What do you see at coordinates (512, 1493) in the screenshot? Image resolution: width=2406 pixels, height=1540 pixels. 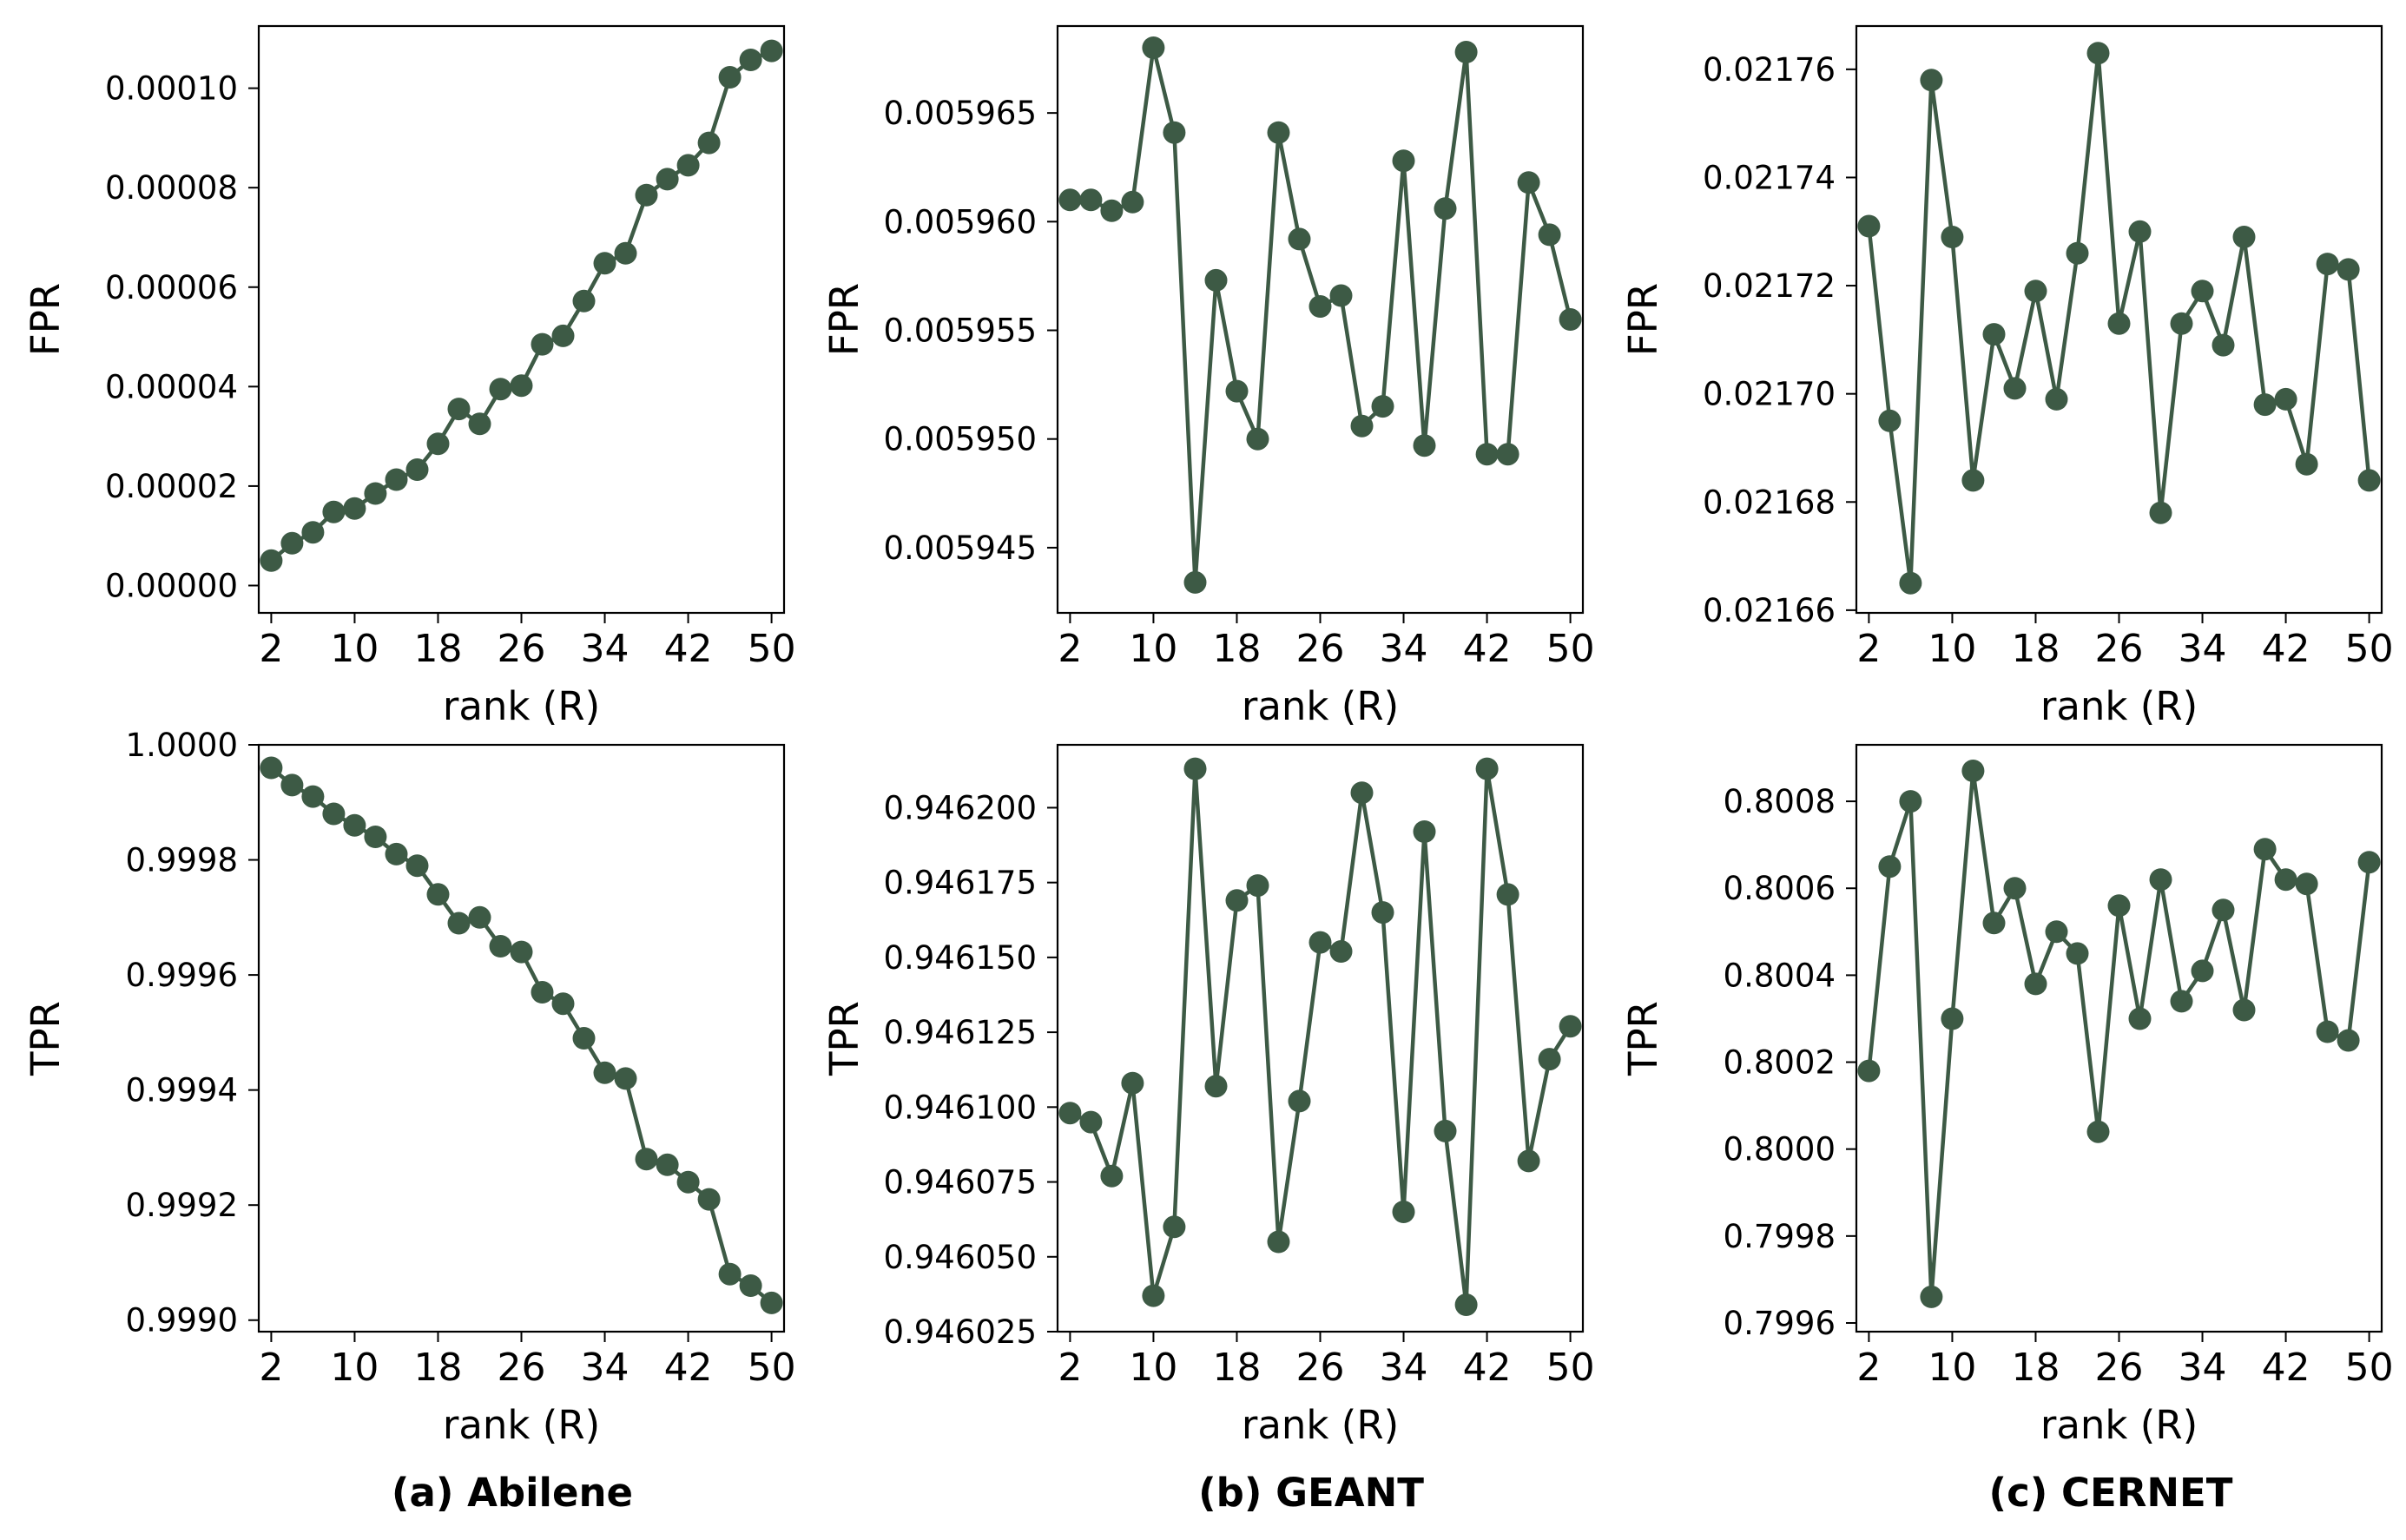 I see `caption-abilene: (a) Abilene` at bounding box center [512, 1493].